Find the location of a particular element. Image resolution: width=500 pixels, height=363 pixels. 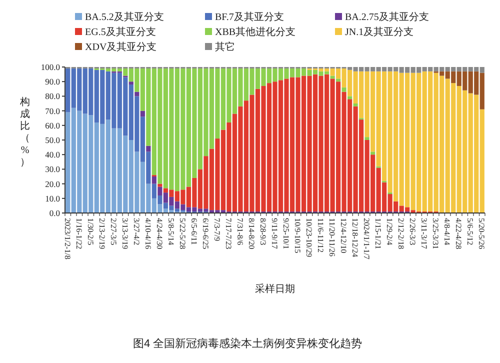

x-tick-label: 1/16-1/22 is located at coordinates (79, 234).